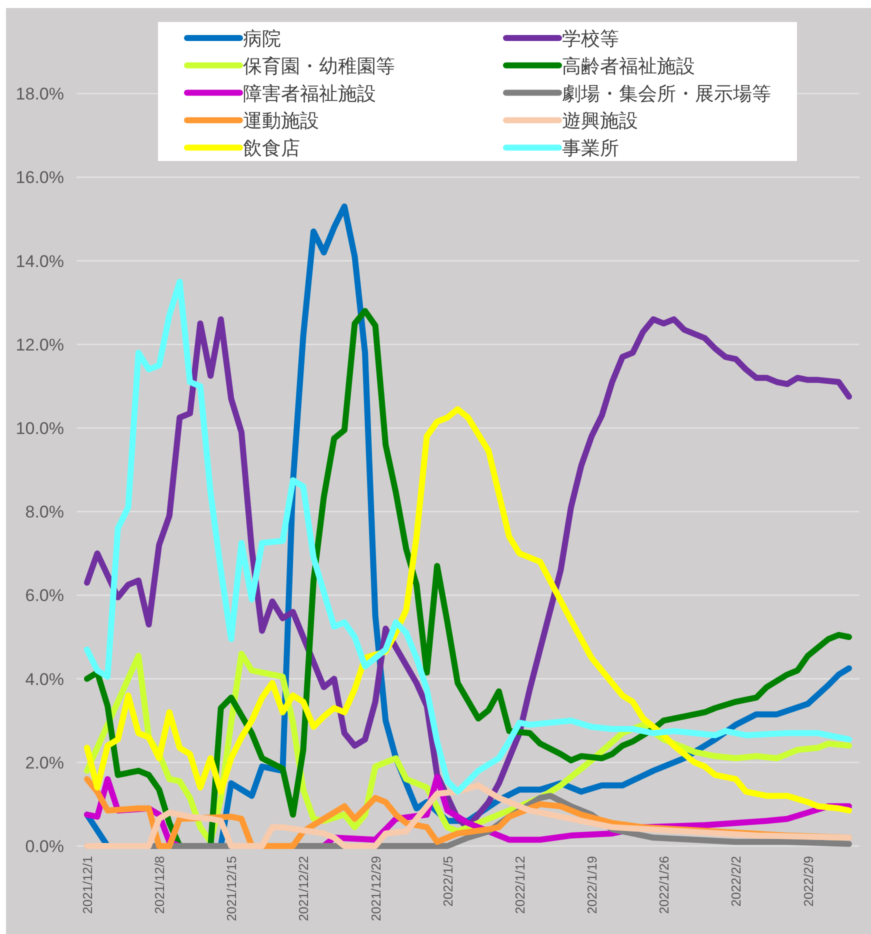 The width and height of the screenshot is (871, 934). What do you see at coordinates (271, 149) in the screenshot?
I see `legend-label: 飲食店` at bounding box center [271, 149].